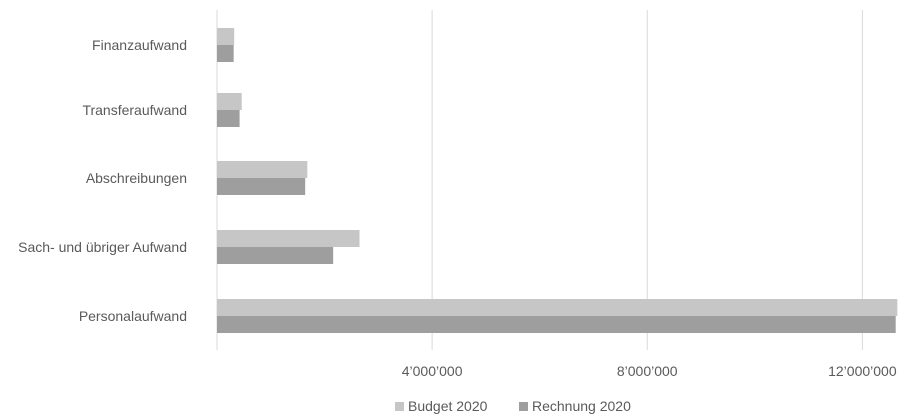 The width and height of the screenshot is (912, 419). I want to click on legend-label: Budget 2020, so click(448, 406).